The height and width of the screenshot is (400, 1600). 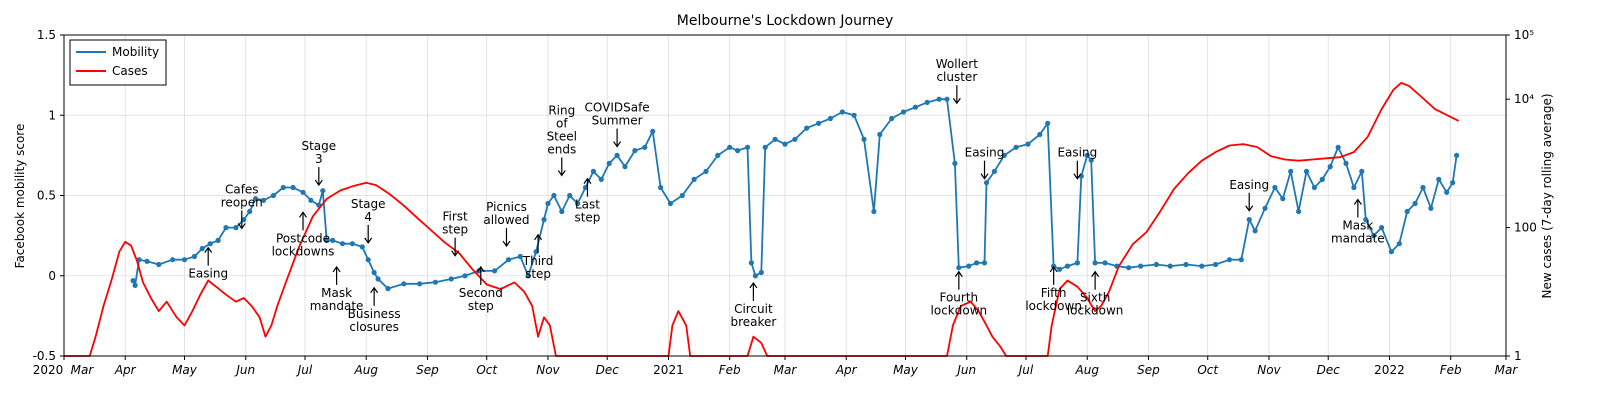 I want to click on x-tick-label: Oct, so click(x=1208, y=370).